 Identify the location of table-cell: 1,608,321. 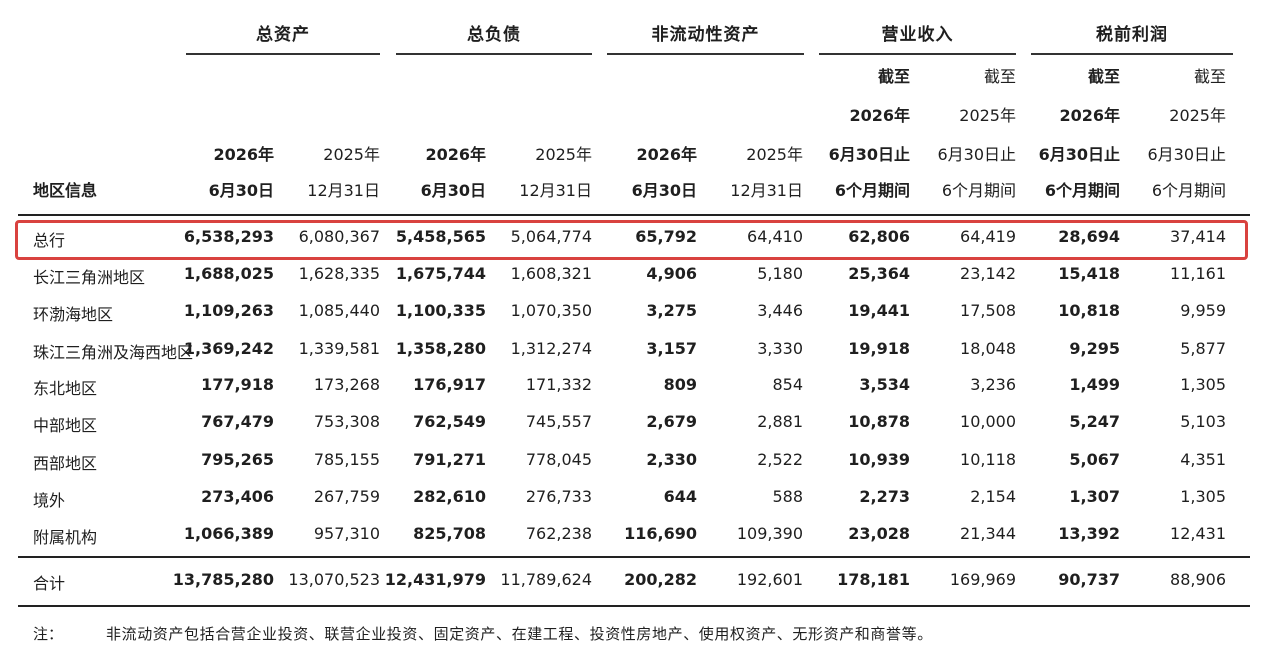
(551, 273).